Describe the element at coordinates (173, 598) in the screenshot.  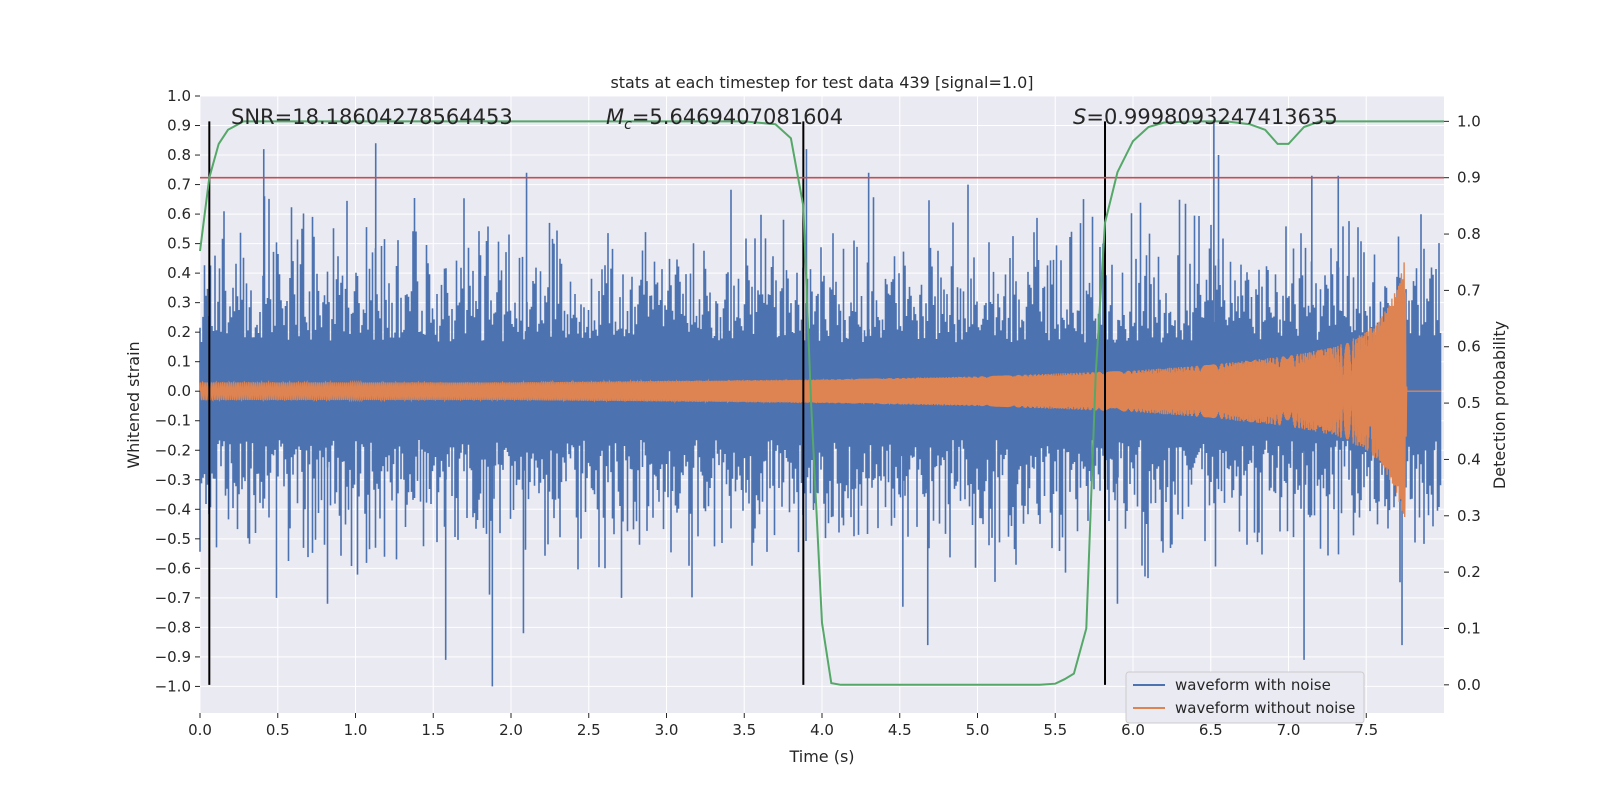
I see `y-left-tick-label: −0.7` at that location.